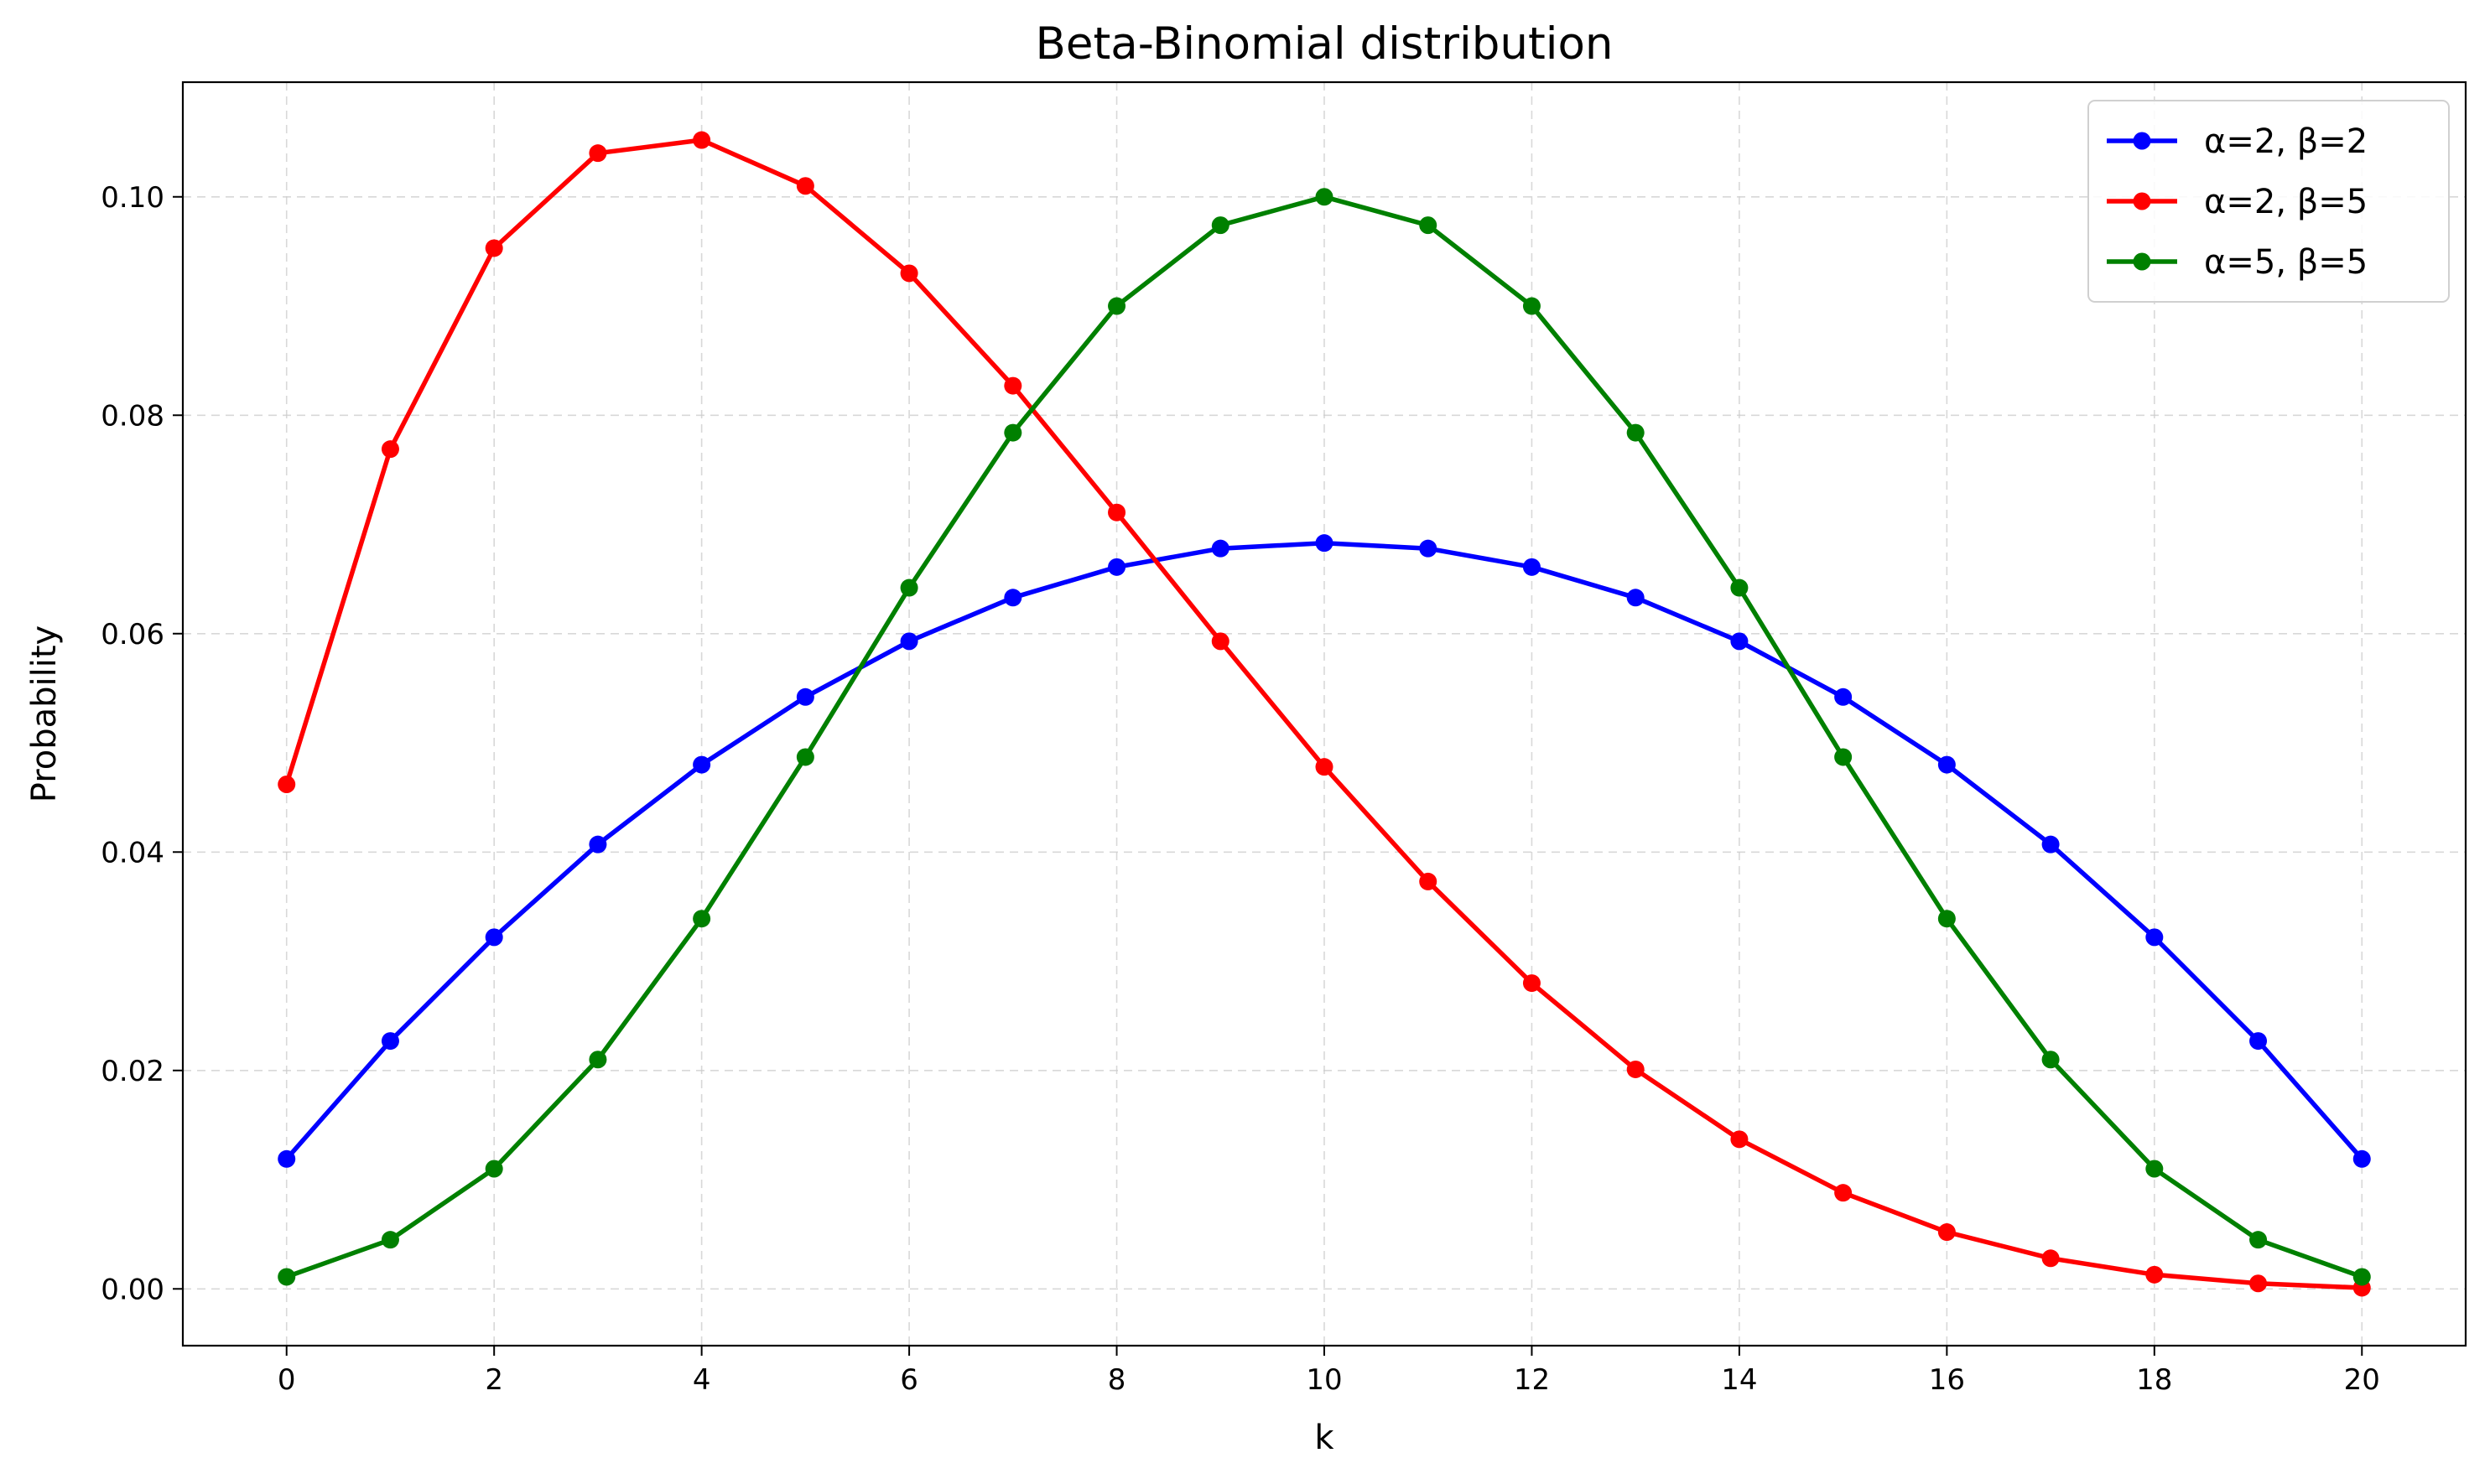 The width and height of the screenshot is (2490, 1484). Describe the element at coordinates (1324, 1380) in the screenshot. I see `x-tick-label: 10` at that location.